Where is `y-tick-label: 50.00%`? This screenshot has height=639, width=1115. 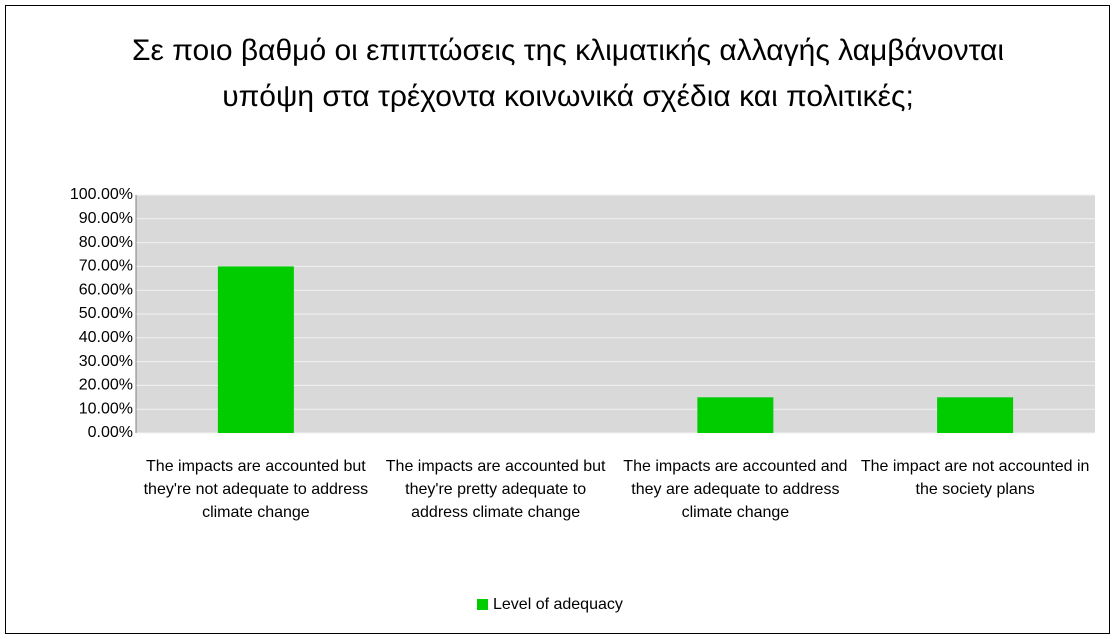
y-tick-label: 50.00% is located at coordinates (106, 313).